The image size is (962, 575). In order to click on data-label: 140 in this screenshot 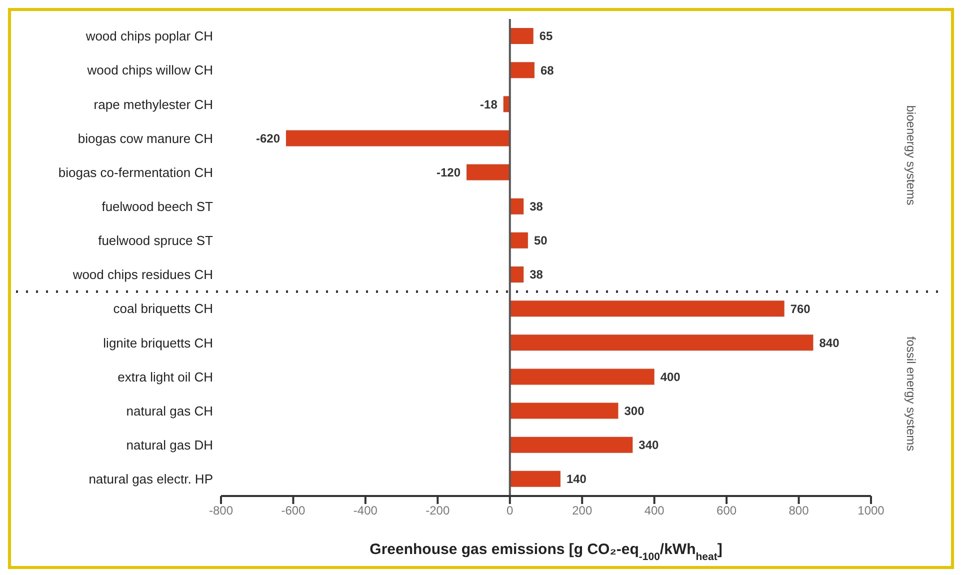, I will do `click(576, 479)`.